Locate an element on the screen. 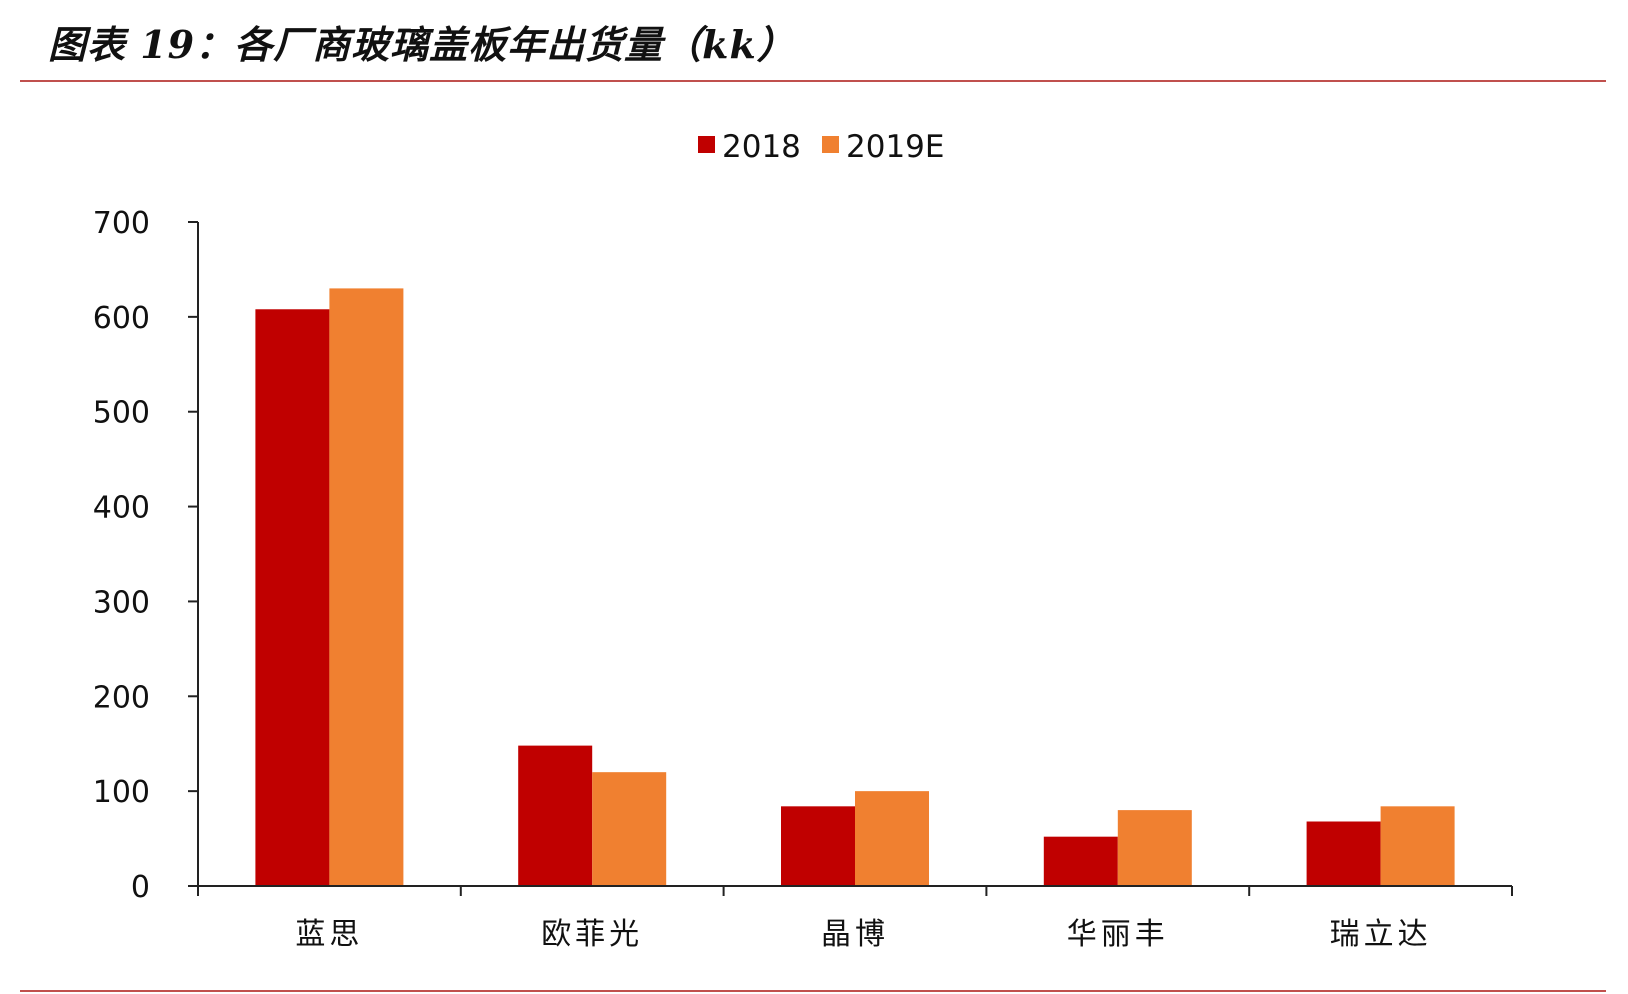 Image resolution: width=1628 pixels, height=994 pixels. legend-swatch-2018 is located at coordinates (706, 144).